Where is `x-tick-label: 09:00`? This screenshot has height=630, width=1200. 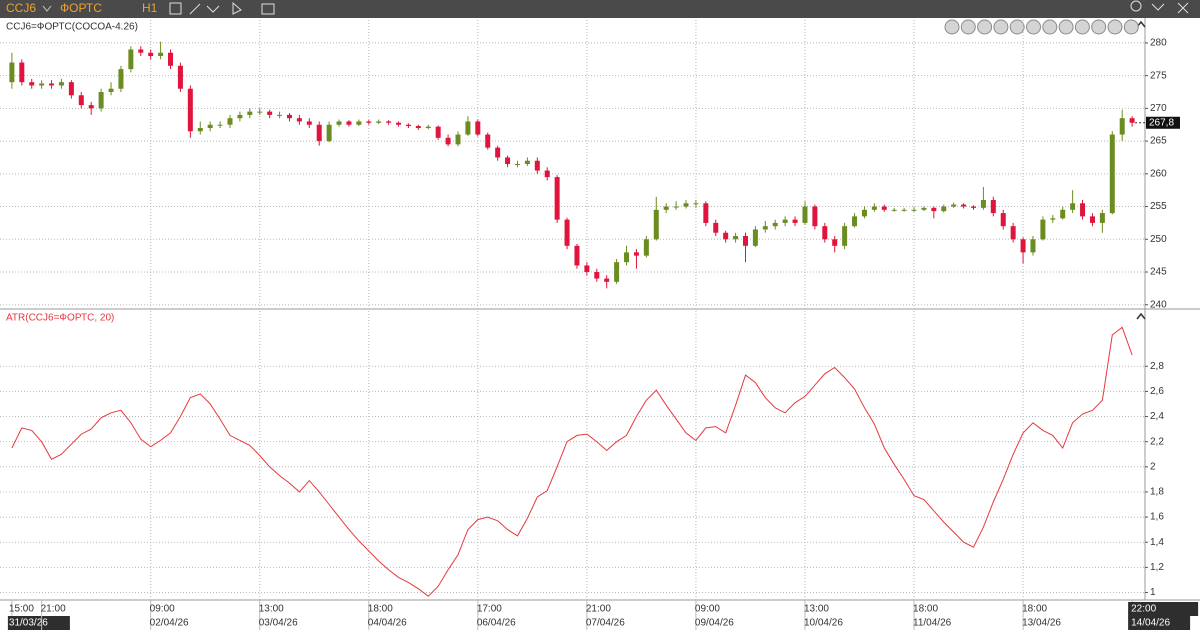 x-tick-label: 09:00 is located at coordinates (162, 609).